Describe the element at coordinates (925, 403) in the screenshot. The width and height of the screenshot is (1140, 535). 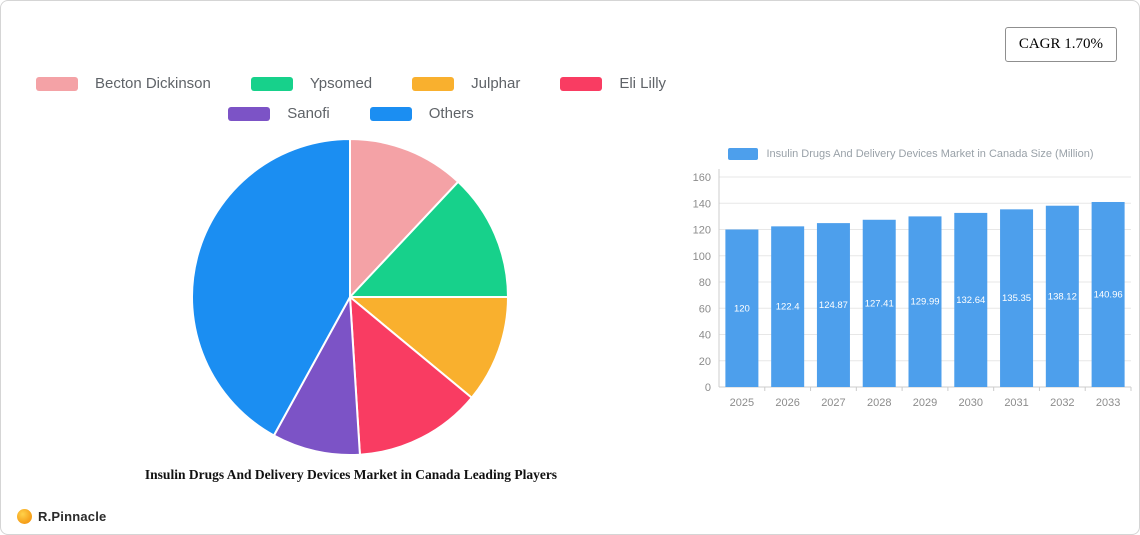
I see `x-label-2029: 2029` at that location.